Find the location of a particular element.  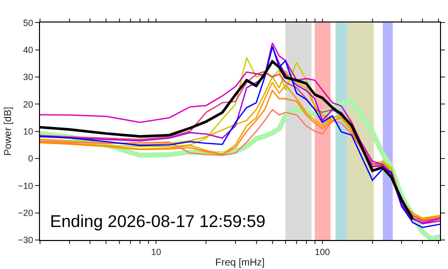

y-tick-label: −20 is located at coordinates (26, 213).